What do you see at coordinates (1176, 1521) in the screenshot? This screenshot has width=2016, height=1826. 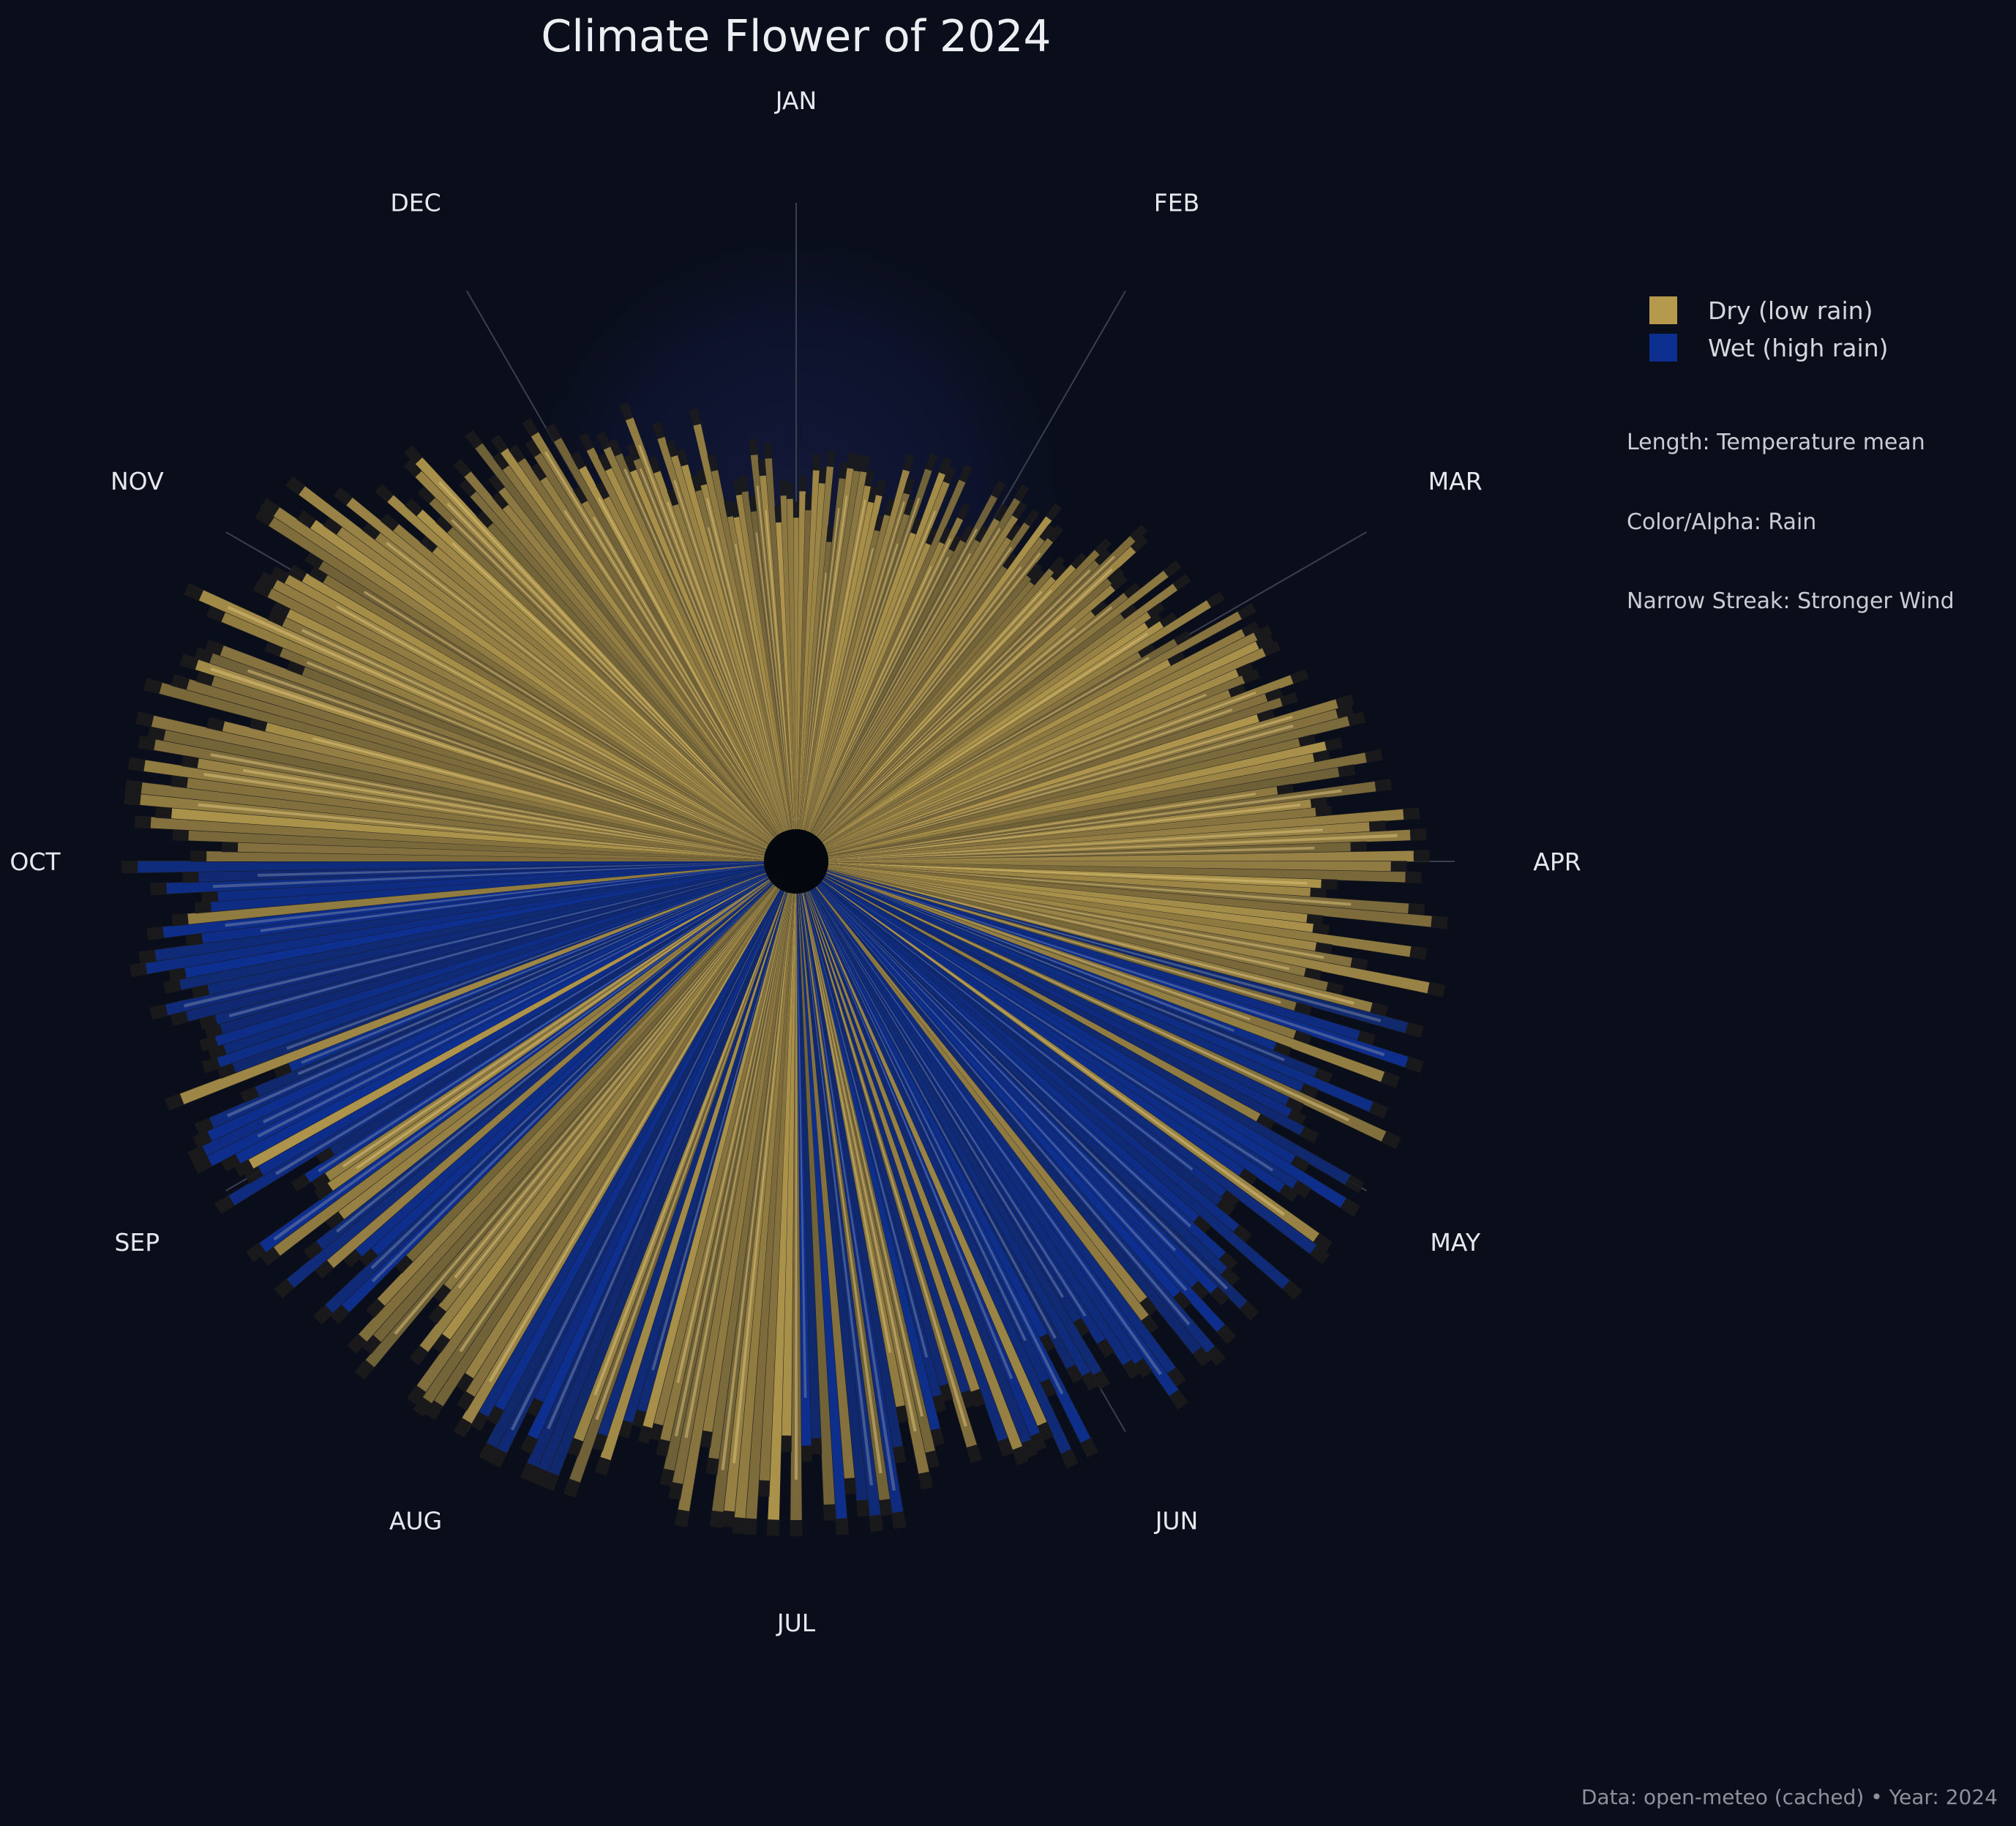 I see `month-label-jun: JUN` at bounding box center [1176, 1521].